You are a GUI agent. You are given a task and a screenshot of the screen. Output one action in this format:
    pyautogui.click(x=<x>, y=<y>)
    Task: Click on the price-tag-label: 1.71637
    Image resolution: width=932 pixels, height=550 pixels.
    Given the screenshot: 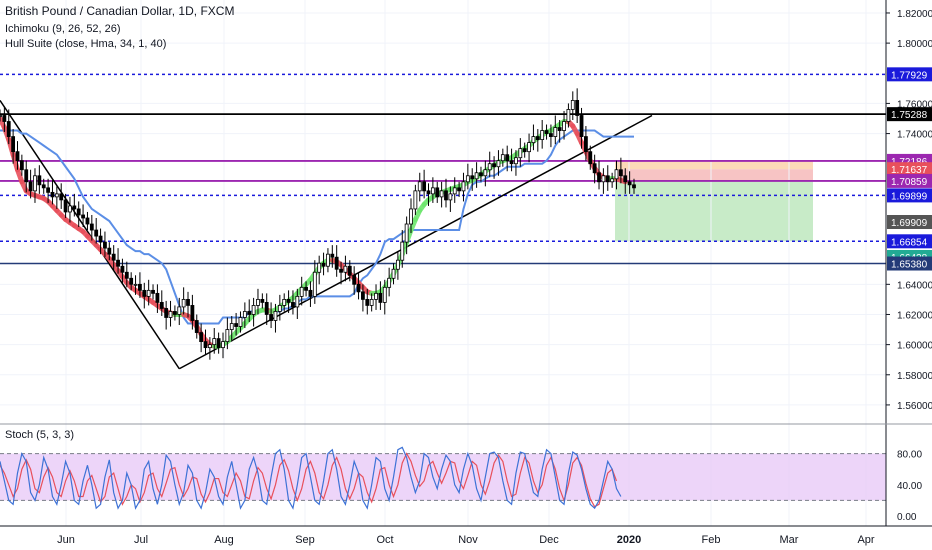 What is the action you would take?
    pyautogui.click(x=909, y=170)
    